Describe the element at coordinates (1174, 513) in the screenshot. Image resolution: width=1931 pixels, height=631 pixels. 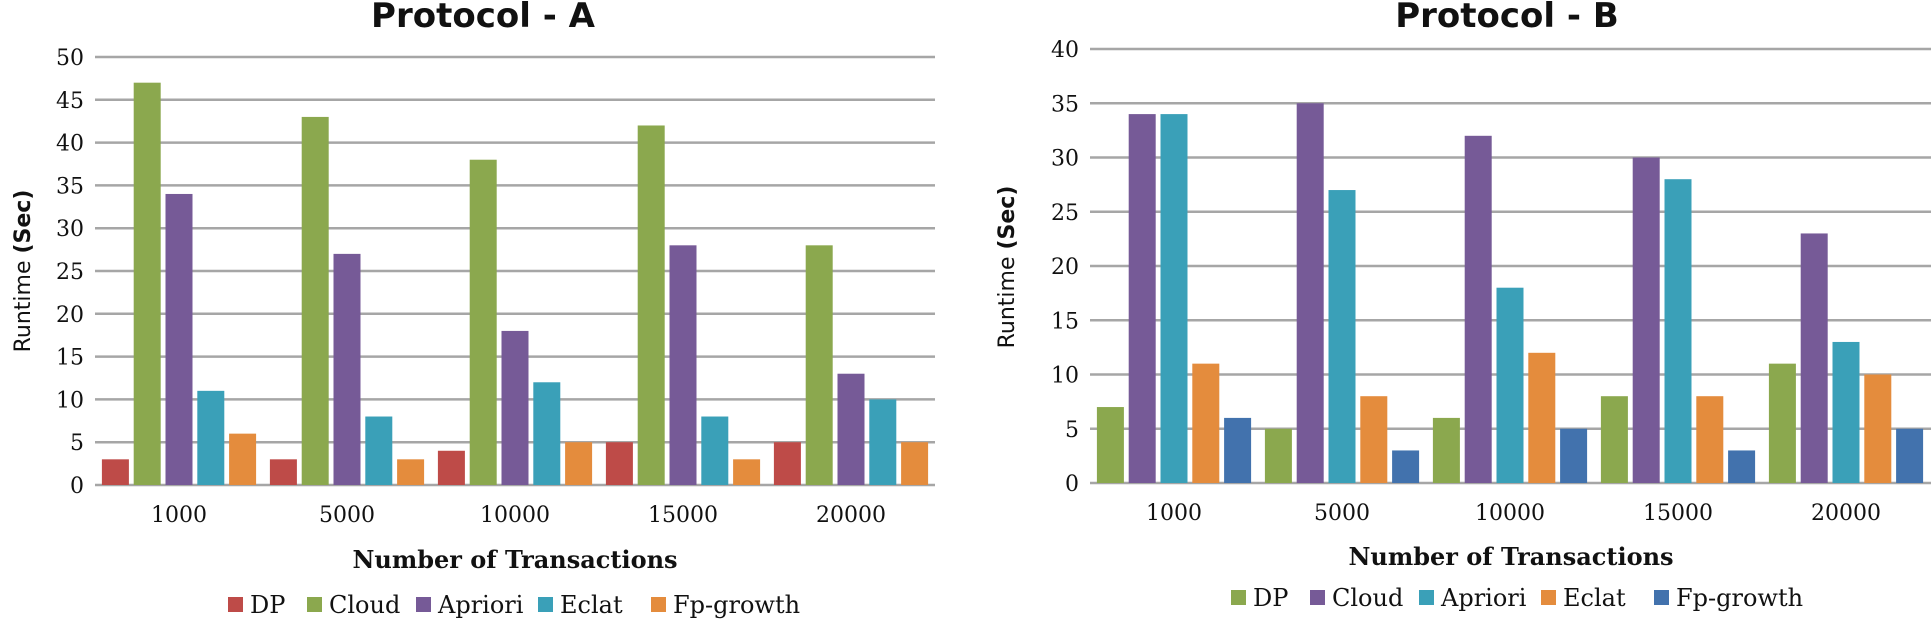
I see `x-tick-label: 1000` at that location.